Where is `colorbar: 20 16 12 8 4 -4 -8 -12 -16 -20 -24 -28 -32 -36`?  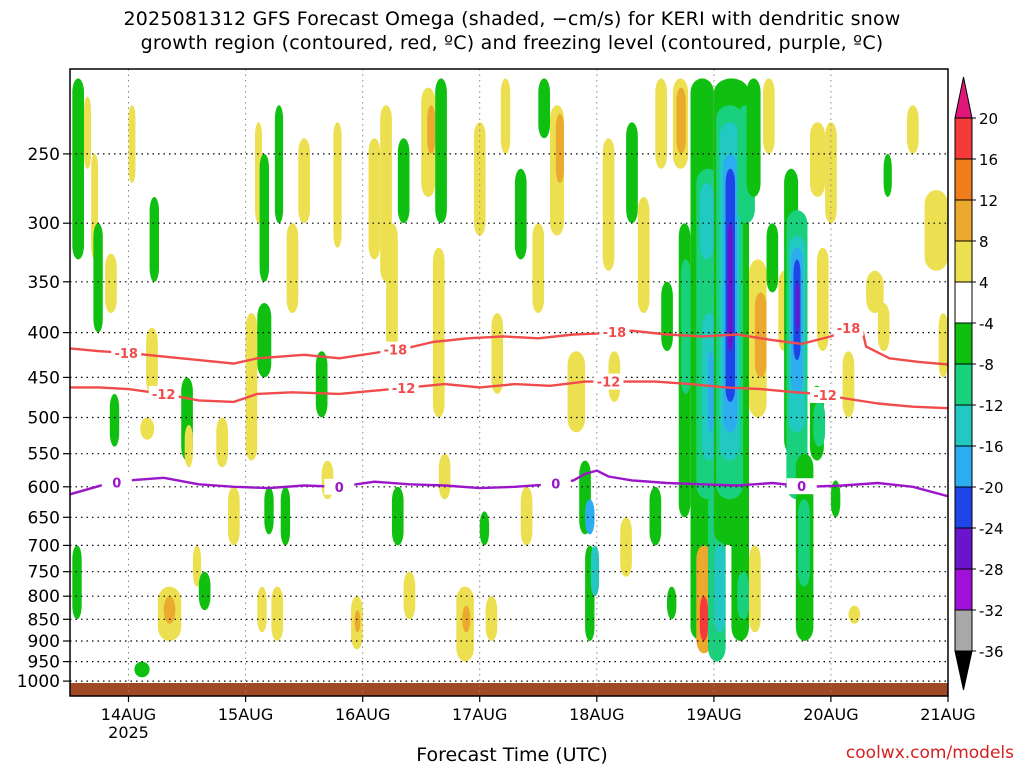
colorbar: 20 16 12 8 4 -4 -8 -12 -16 -20 -24 -28 -32 -36 is located at coordinates (979, 383).